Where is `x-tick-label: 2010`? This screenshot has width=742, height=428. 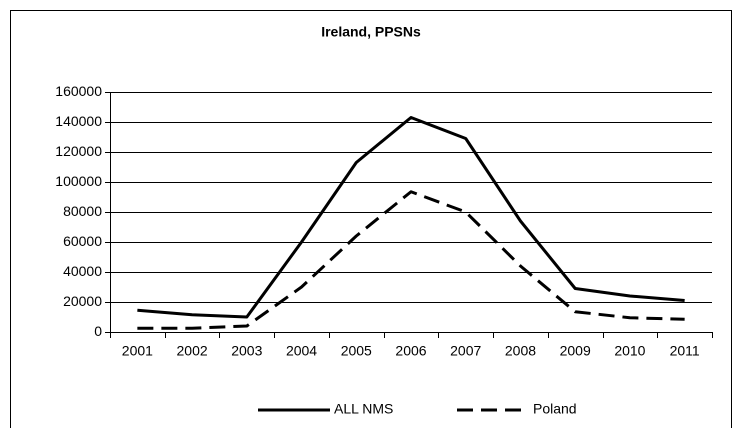 x-tick-label: 2010 is located at coordinates (629, 351).